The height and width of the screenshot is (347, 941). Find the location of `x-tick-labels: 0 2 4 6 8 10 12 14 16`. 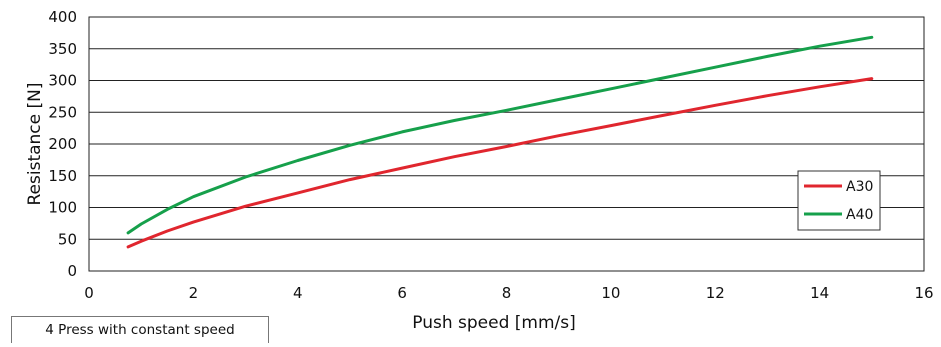

x-tick-labels: 0 2 4 6 8 10 12 14 16 is located at coordinates (508, 293).